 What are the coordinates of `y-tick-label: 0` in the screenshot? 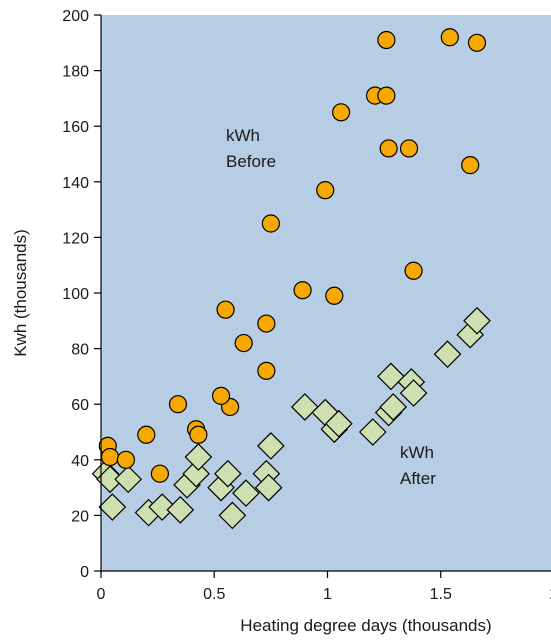 It's located at (84, 572).